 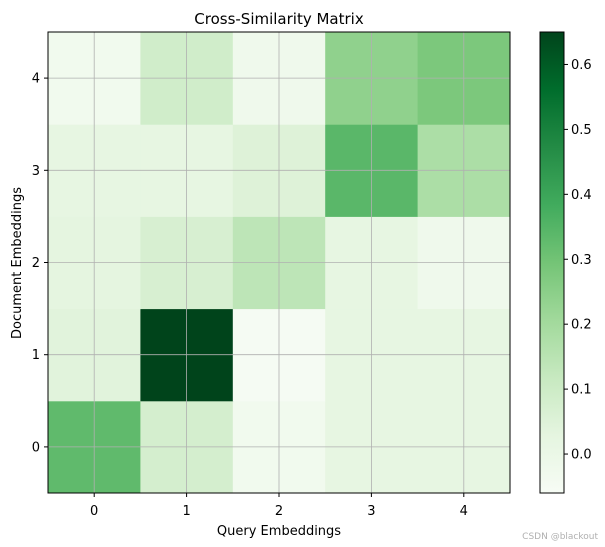 What do you see at coordinates (581, 260) in the screenshot?
I see `colorbar-tick-label: 0.3` at bounding box center [581, 260].